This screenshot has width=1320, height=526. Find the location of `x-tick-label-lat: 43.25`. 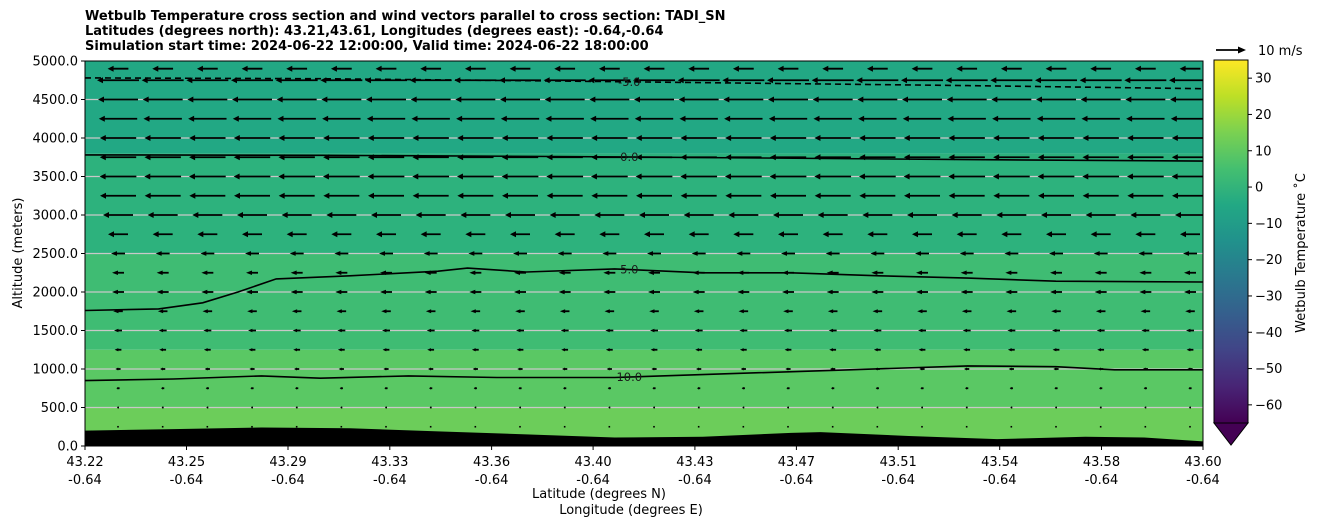

x-tick-label-lat: 43.25 is located at coordinates (186, 462).